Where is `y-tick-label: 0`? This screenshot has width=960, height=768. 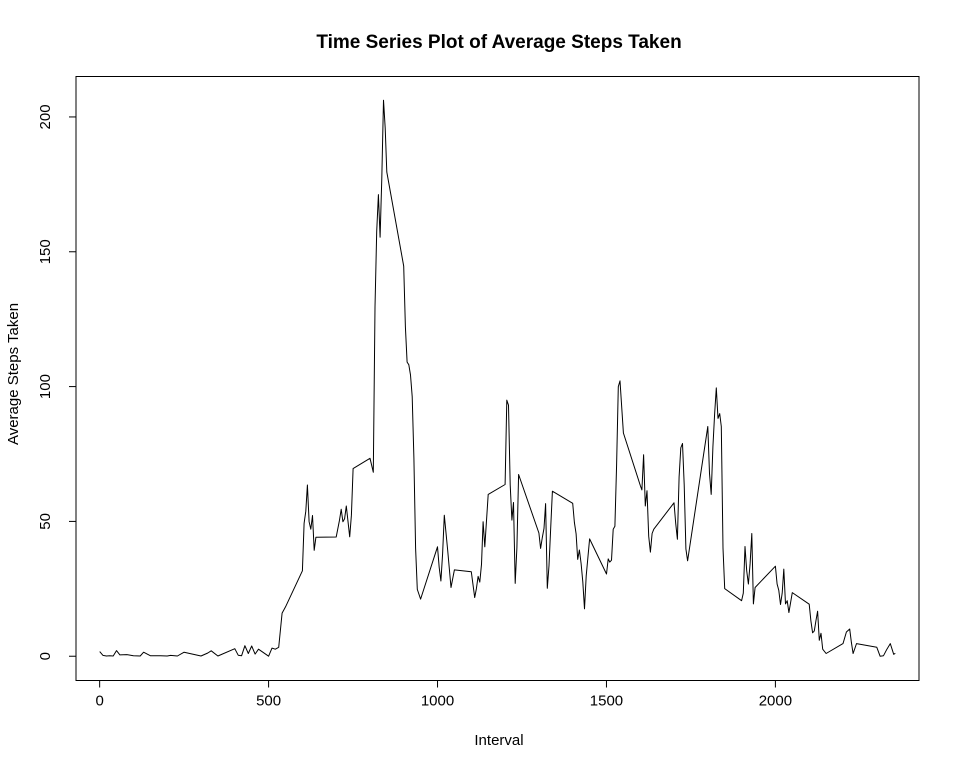
y-tick-label: 0 is located at coordinates (45, 656).